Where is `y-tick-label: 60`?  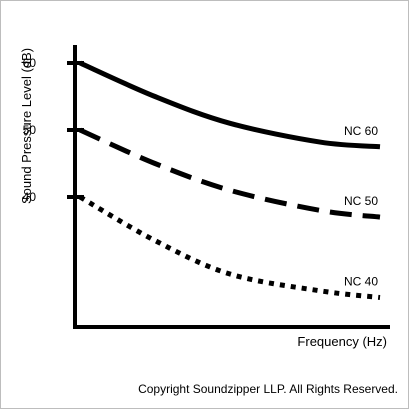 y-tick-label: 60 is located at coordinates (30, 63).